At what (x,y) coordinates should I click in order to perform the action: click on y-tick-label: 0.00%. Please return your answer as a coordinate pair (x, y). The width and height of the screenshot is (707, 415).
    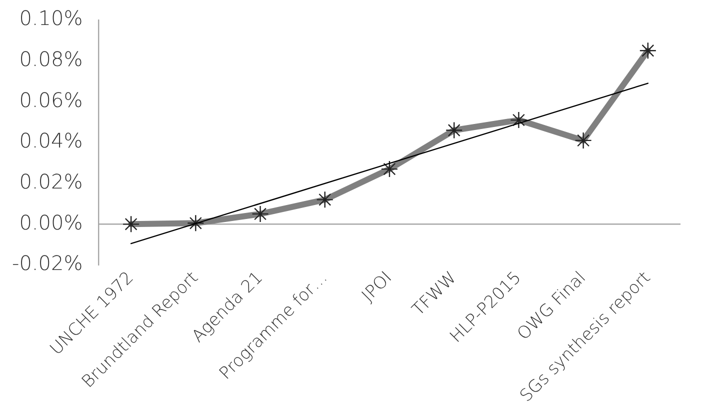
    Looking at the image, I should click on (51, 222).